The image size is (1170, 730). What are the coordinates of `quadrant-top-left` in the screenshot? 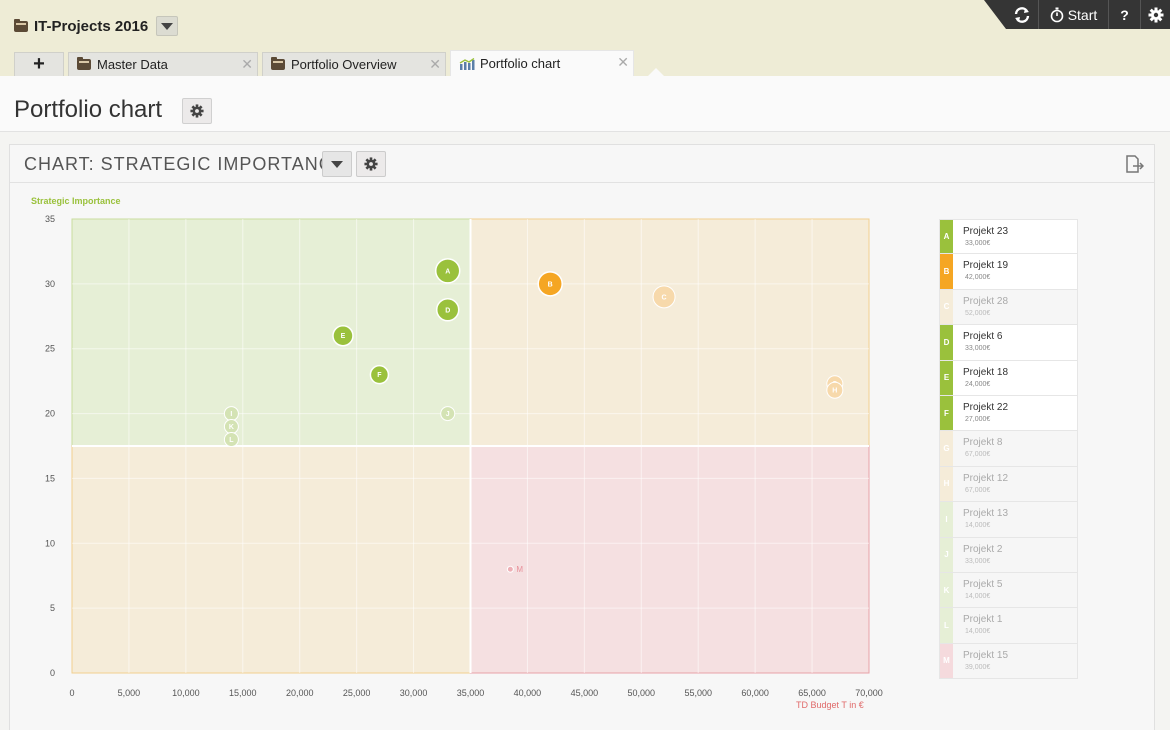 It's located at (271, 332).